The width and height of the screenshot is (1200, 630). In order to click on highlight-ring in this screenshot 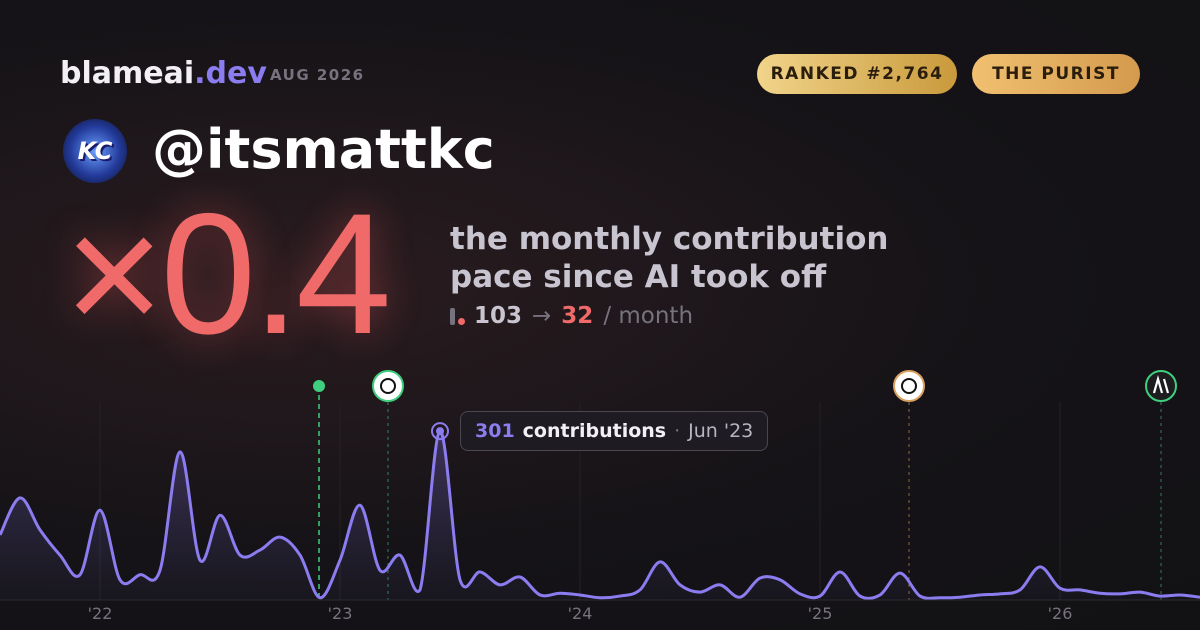, I will do `click(440, 431)`.